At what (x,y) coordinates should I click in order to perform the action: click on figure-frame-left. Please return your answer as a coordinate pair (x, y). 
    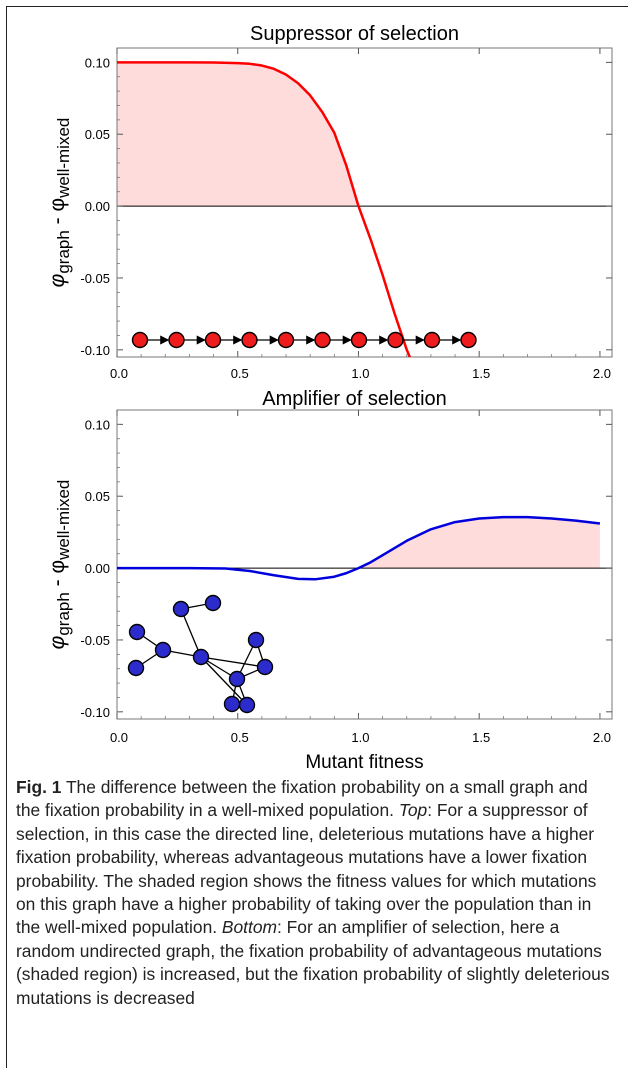
    Looking at the image, I should click on (6, 537).